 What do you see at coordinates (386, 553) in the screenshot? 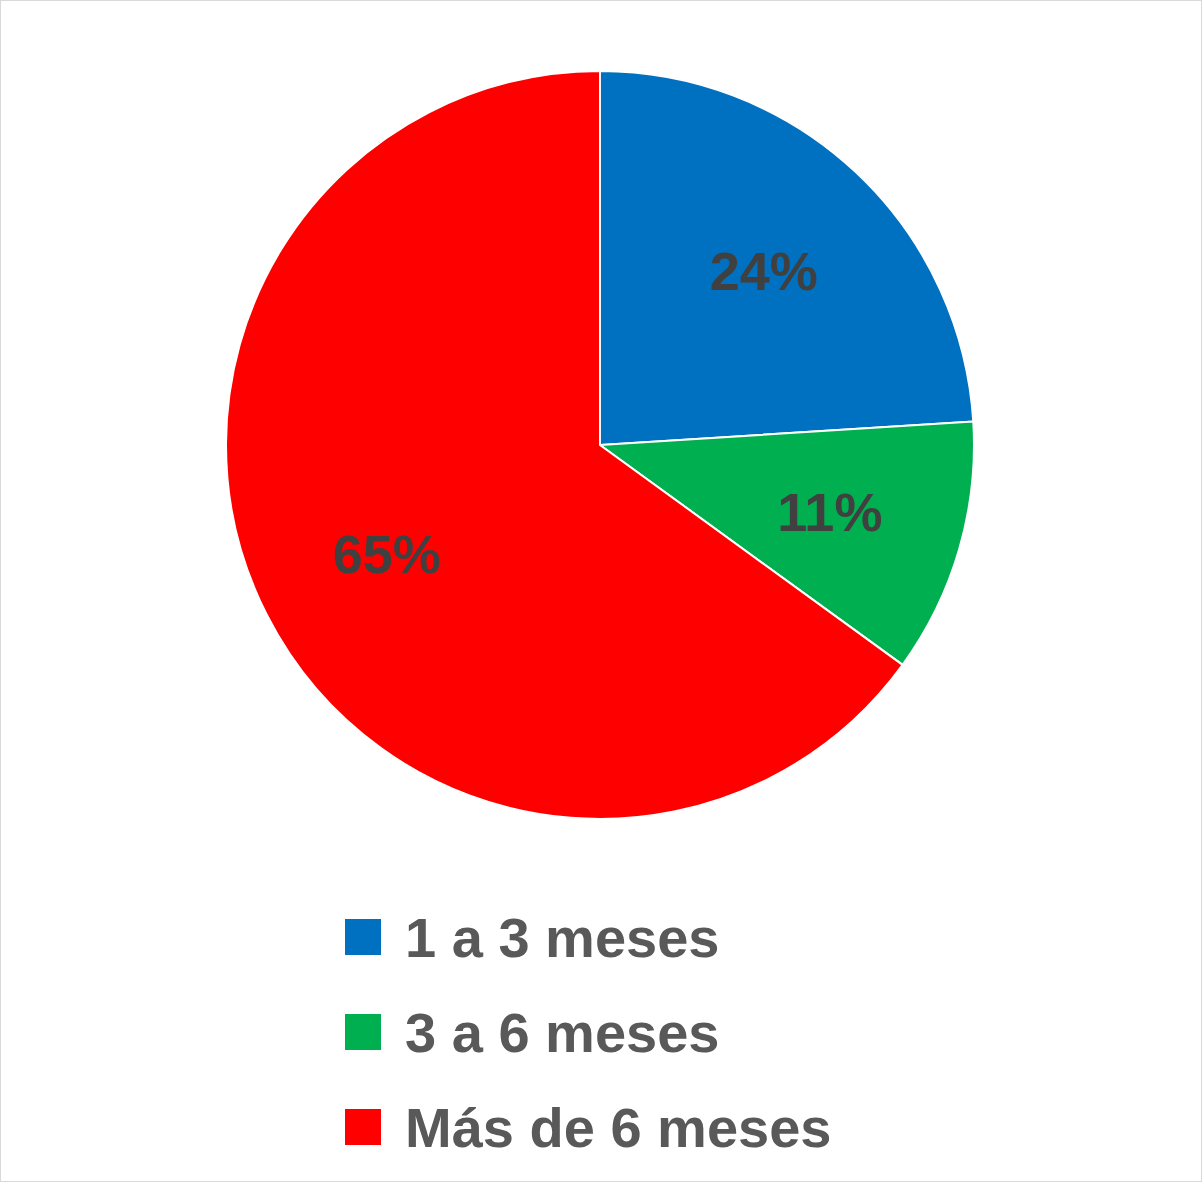
I see `data-label: 65%` at bounding box center [386, 553].